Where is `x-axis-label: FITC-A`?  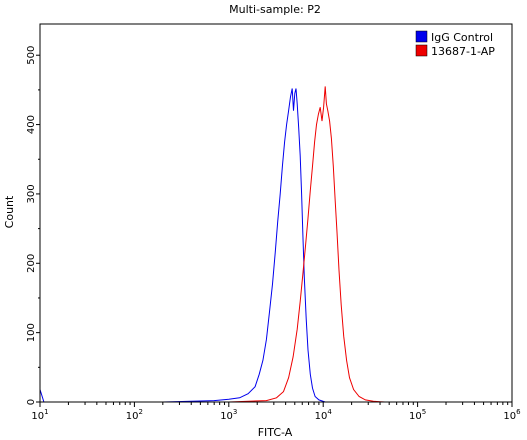 x-axis-label: FITC-A is located at coordinates (275, 432).